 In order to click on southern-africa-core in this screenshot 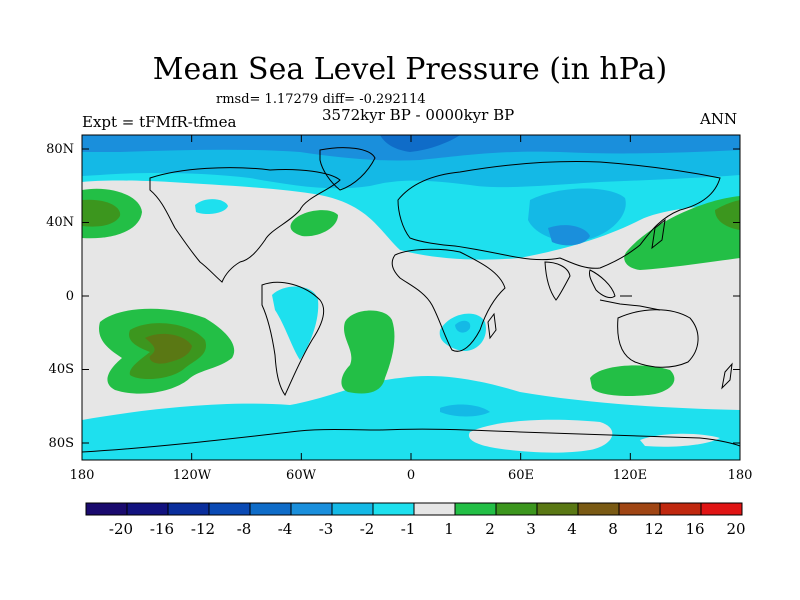, I will do `click(463, 326)`.